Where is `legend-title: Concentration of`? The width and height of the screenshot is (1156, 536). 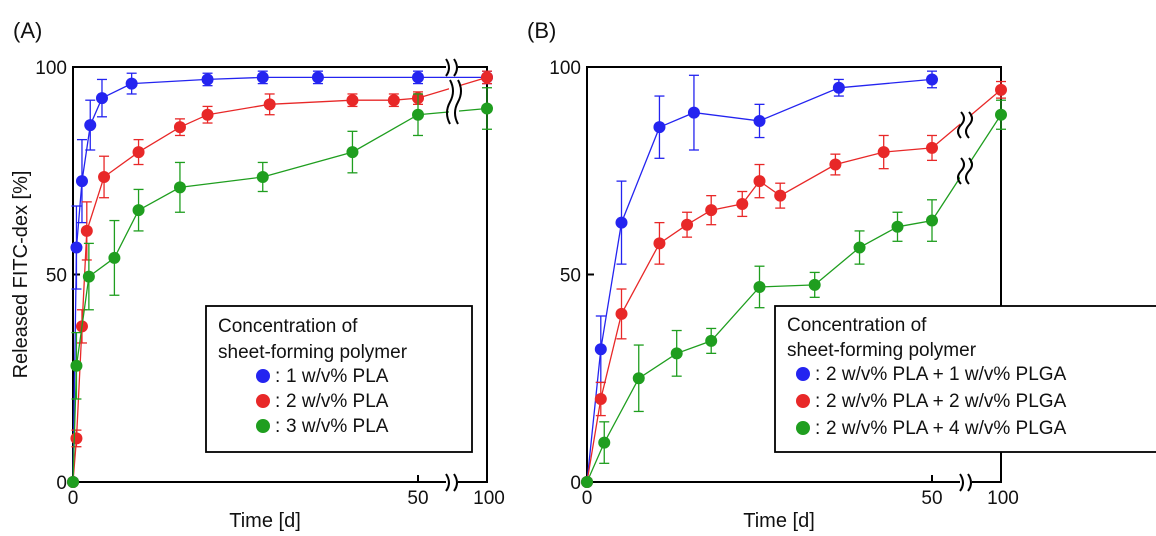
legend-title: Concentration of is located at coordinates (288, 326).